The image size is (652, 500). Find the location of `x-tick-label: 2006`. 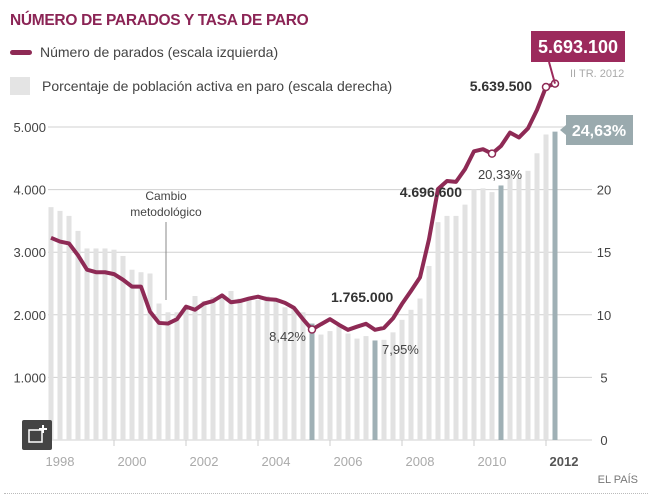

x-tick-label: 2006 is located at coordinates (348, 461).